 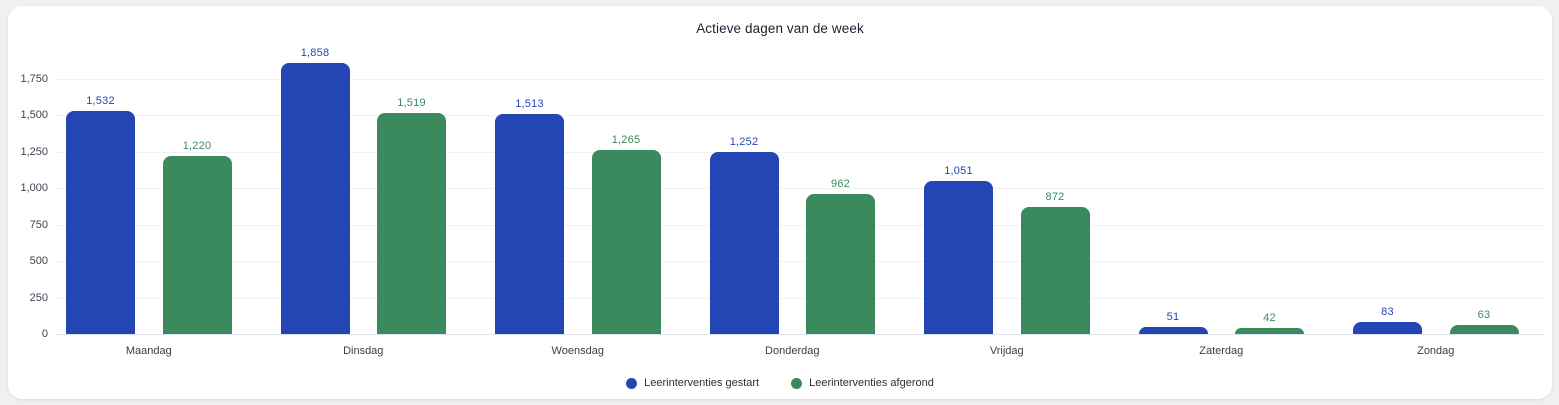 What do you see at coordinates (411, 223) in the screenshot?
I see `bar-leerinterventies-afgerond-dinsdag` at bounding box center [411, 223].